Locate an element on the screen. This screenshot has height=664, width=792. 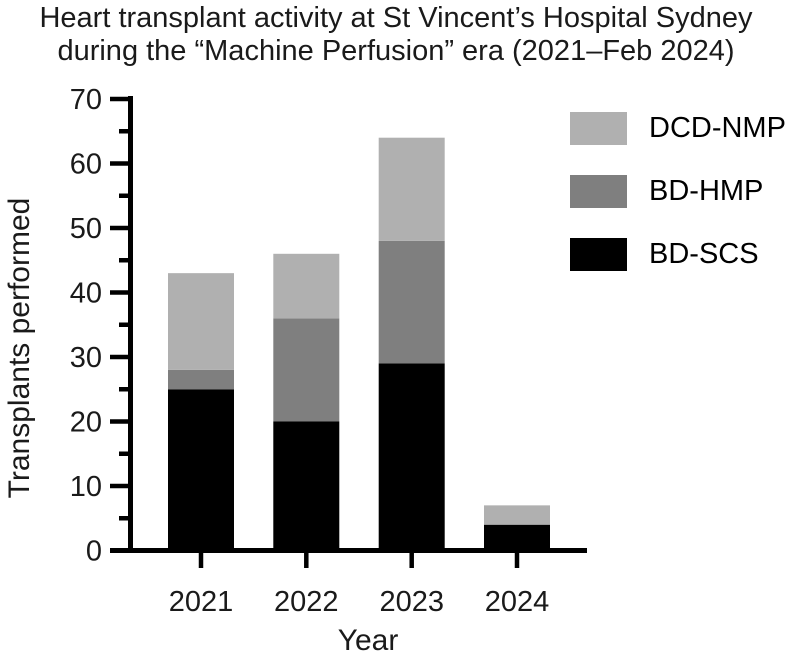
bar-segment-2021-dcd-nmp is located at coordinates (201, 321).